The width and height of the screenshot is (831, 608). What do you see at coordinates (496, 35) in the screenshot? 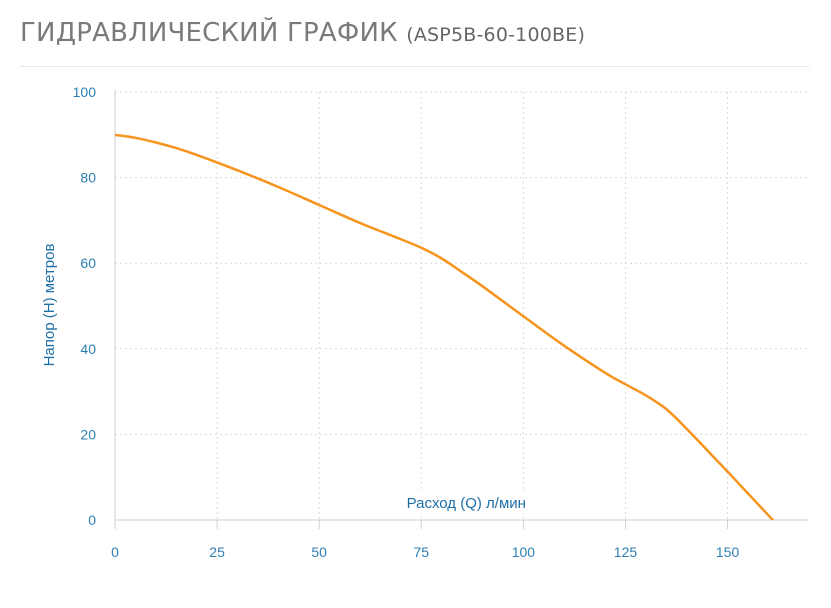
I see `model-name: (ASP5B-60-100BE)` at bounding box center [496, 35].